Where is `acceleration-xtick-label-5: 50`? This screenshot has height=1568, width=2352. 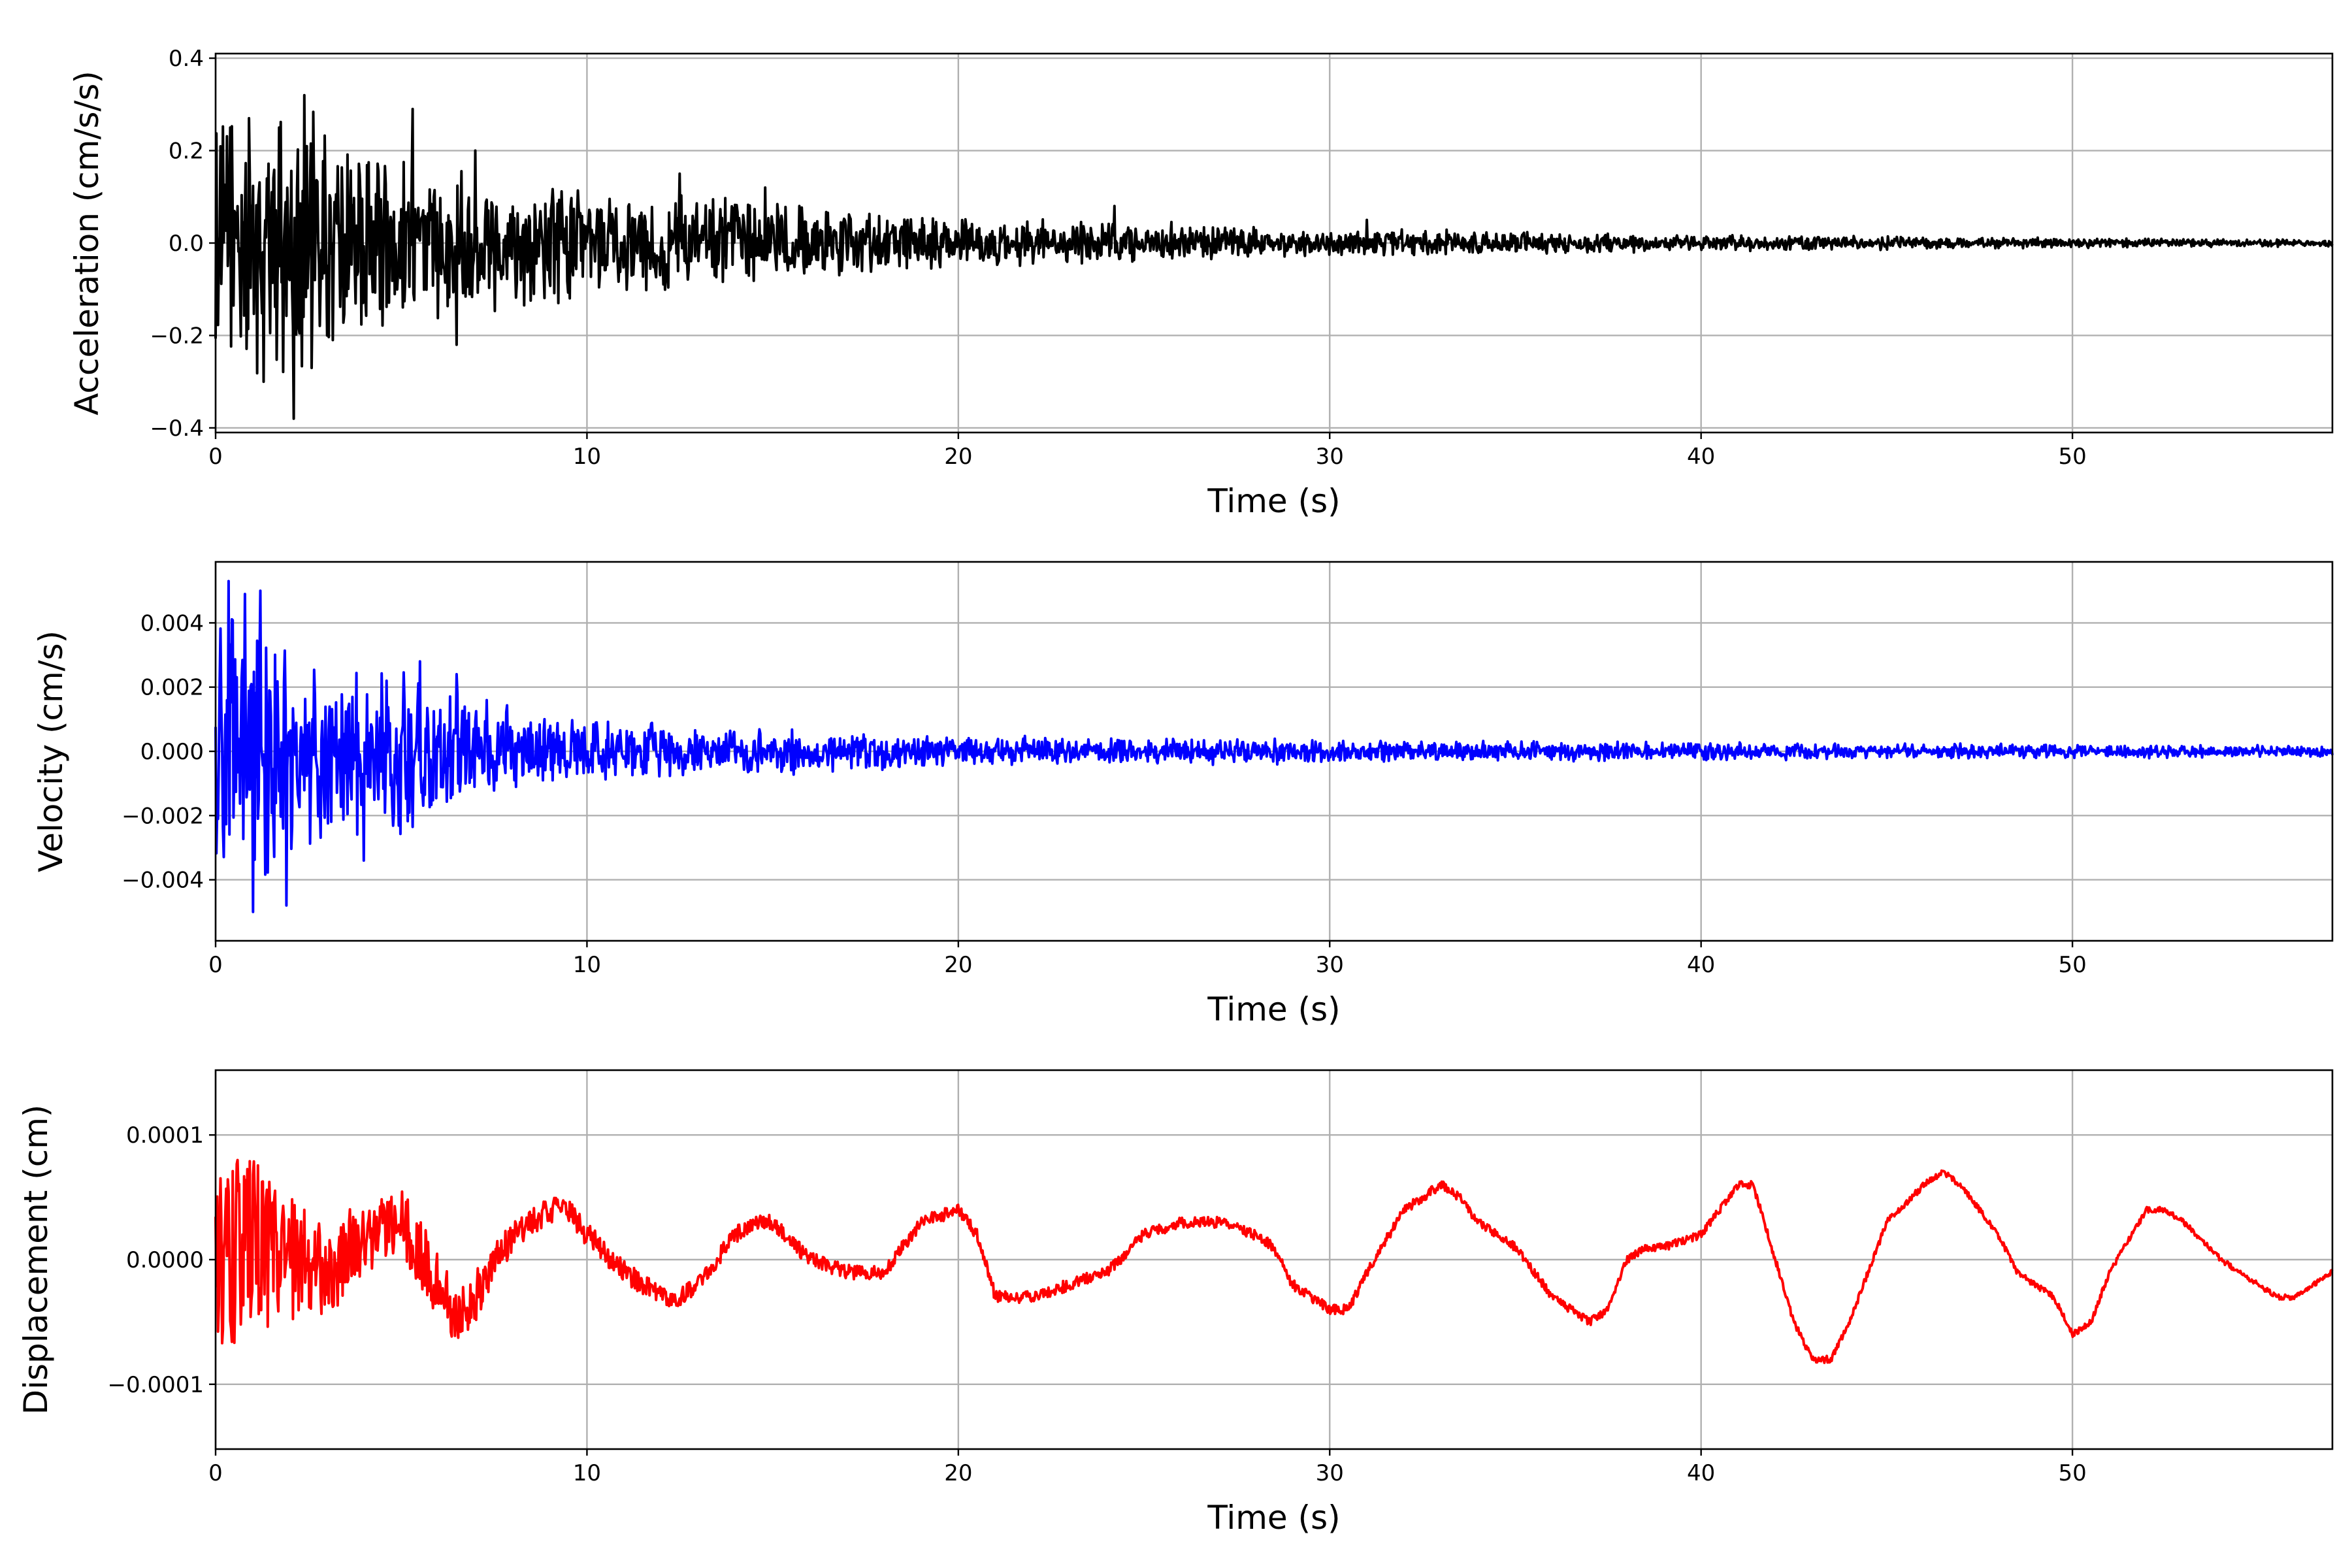
acceleration-xtick-label-5: 50 is located at coordinates (2072, 457).